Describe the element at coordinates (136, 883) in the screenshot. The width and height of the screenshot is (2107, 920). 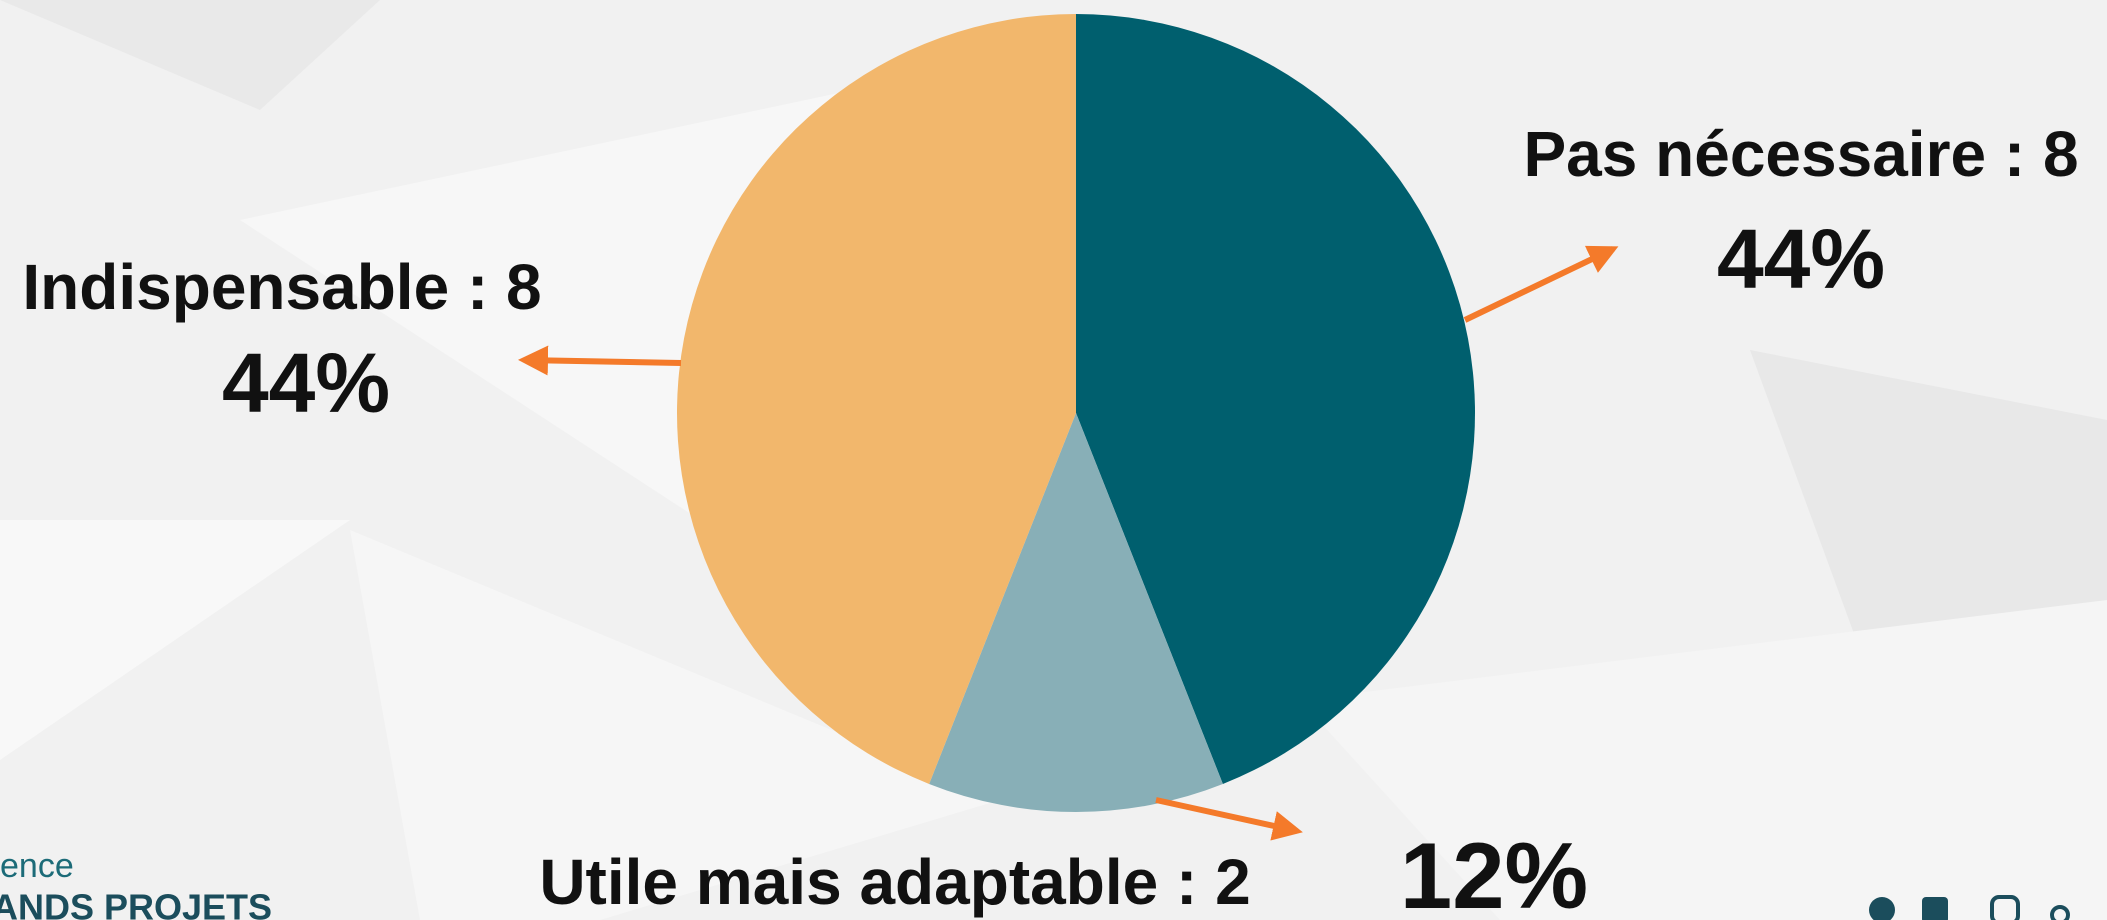
I see `logo: ence ANDS PROJETS` at that location.